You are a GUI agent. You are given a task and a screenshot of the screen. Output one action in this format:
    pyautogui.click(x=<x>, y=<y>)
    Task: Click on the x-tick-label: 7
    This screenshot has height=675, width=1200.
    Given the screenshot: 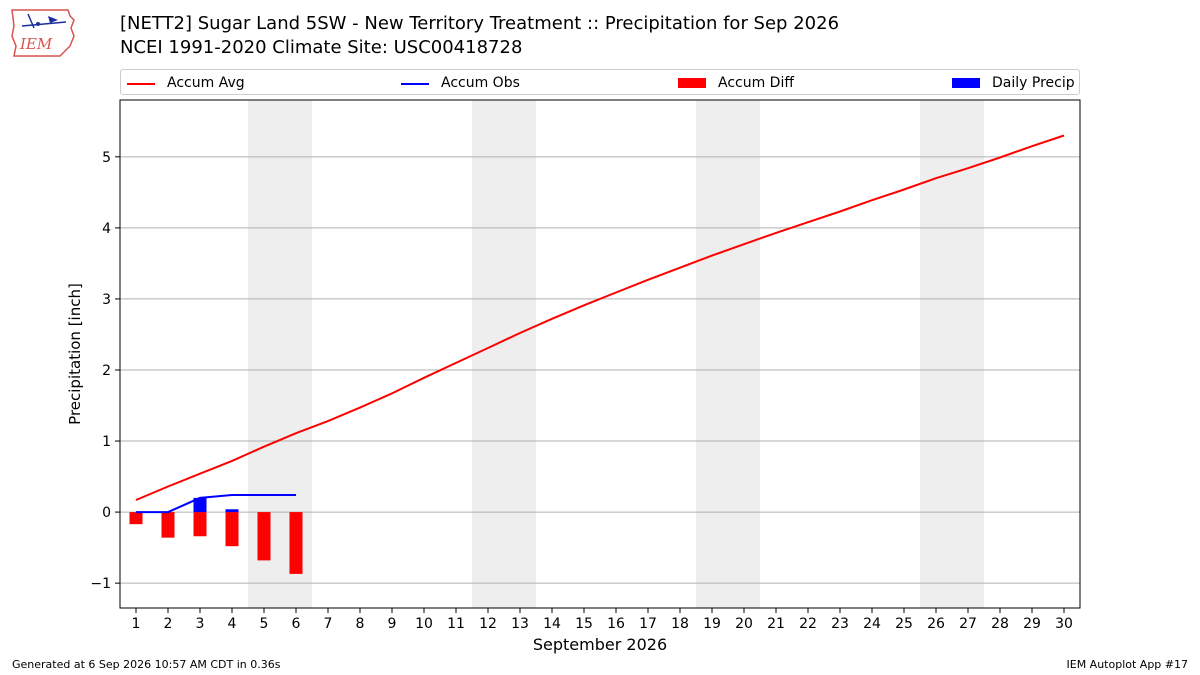 What is the action you would take?
    pyautogui.click(x=328, y=624)
    